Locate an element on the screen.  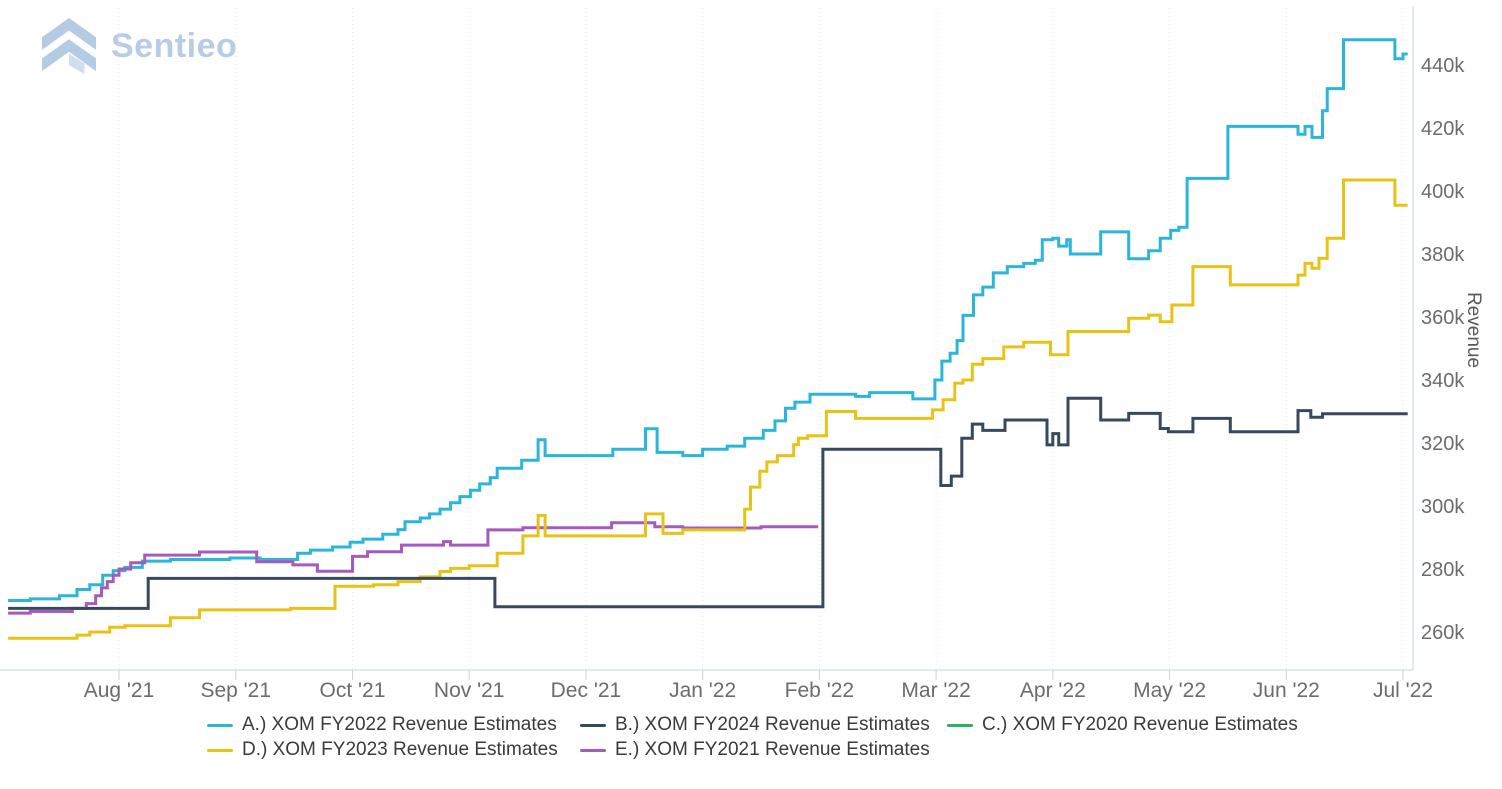
legend-swatch-A is located at coordinates (220, 725).